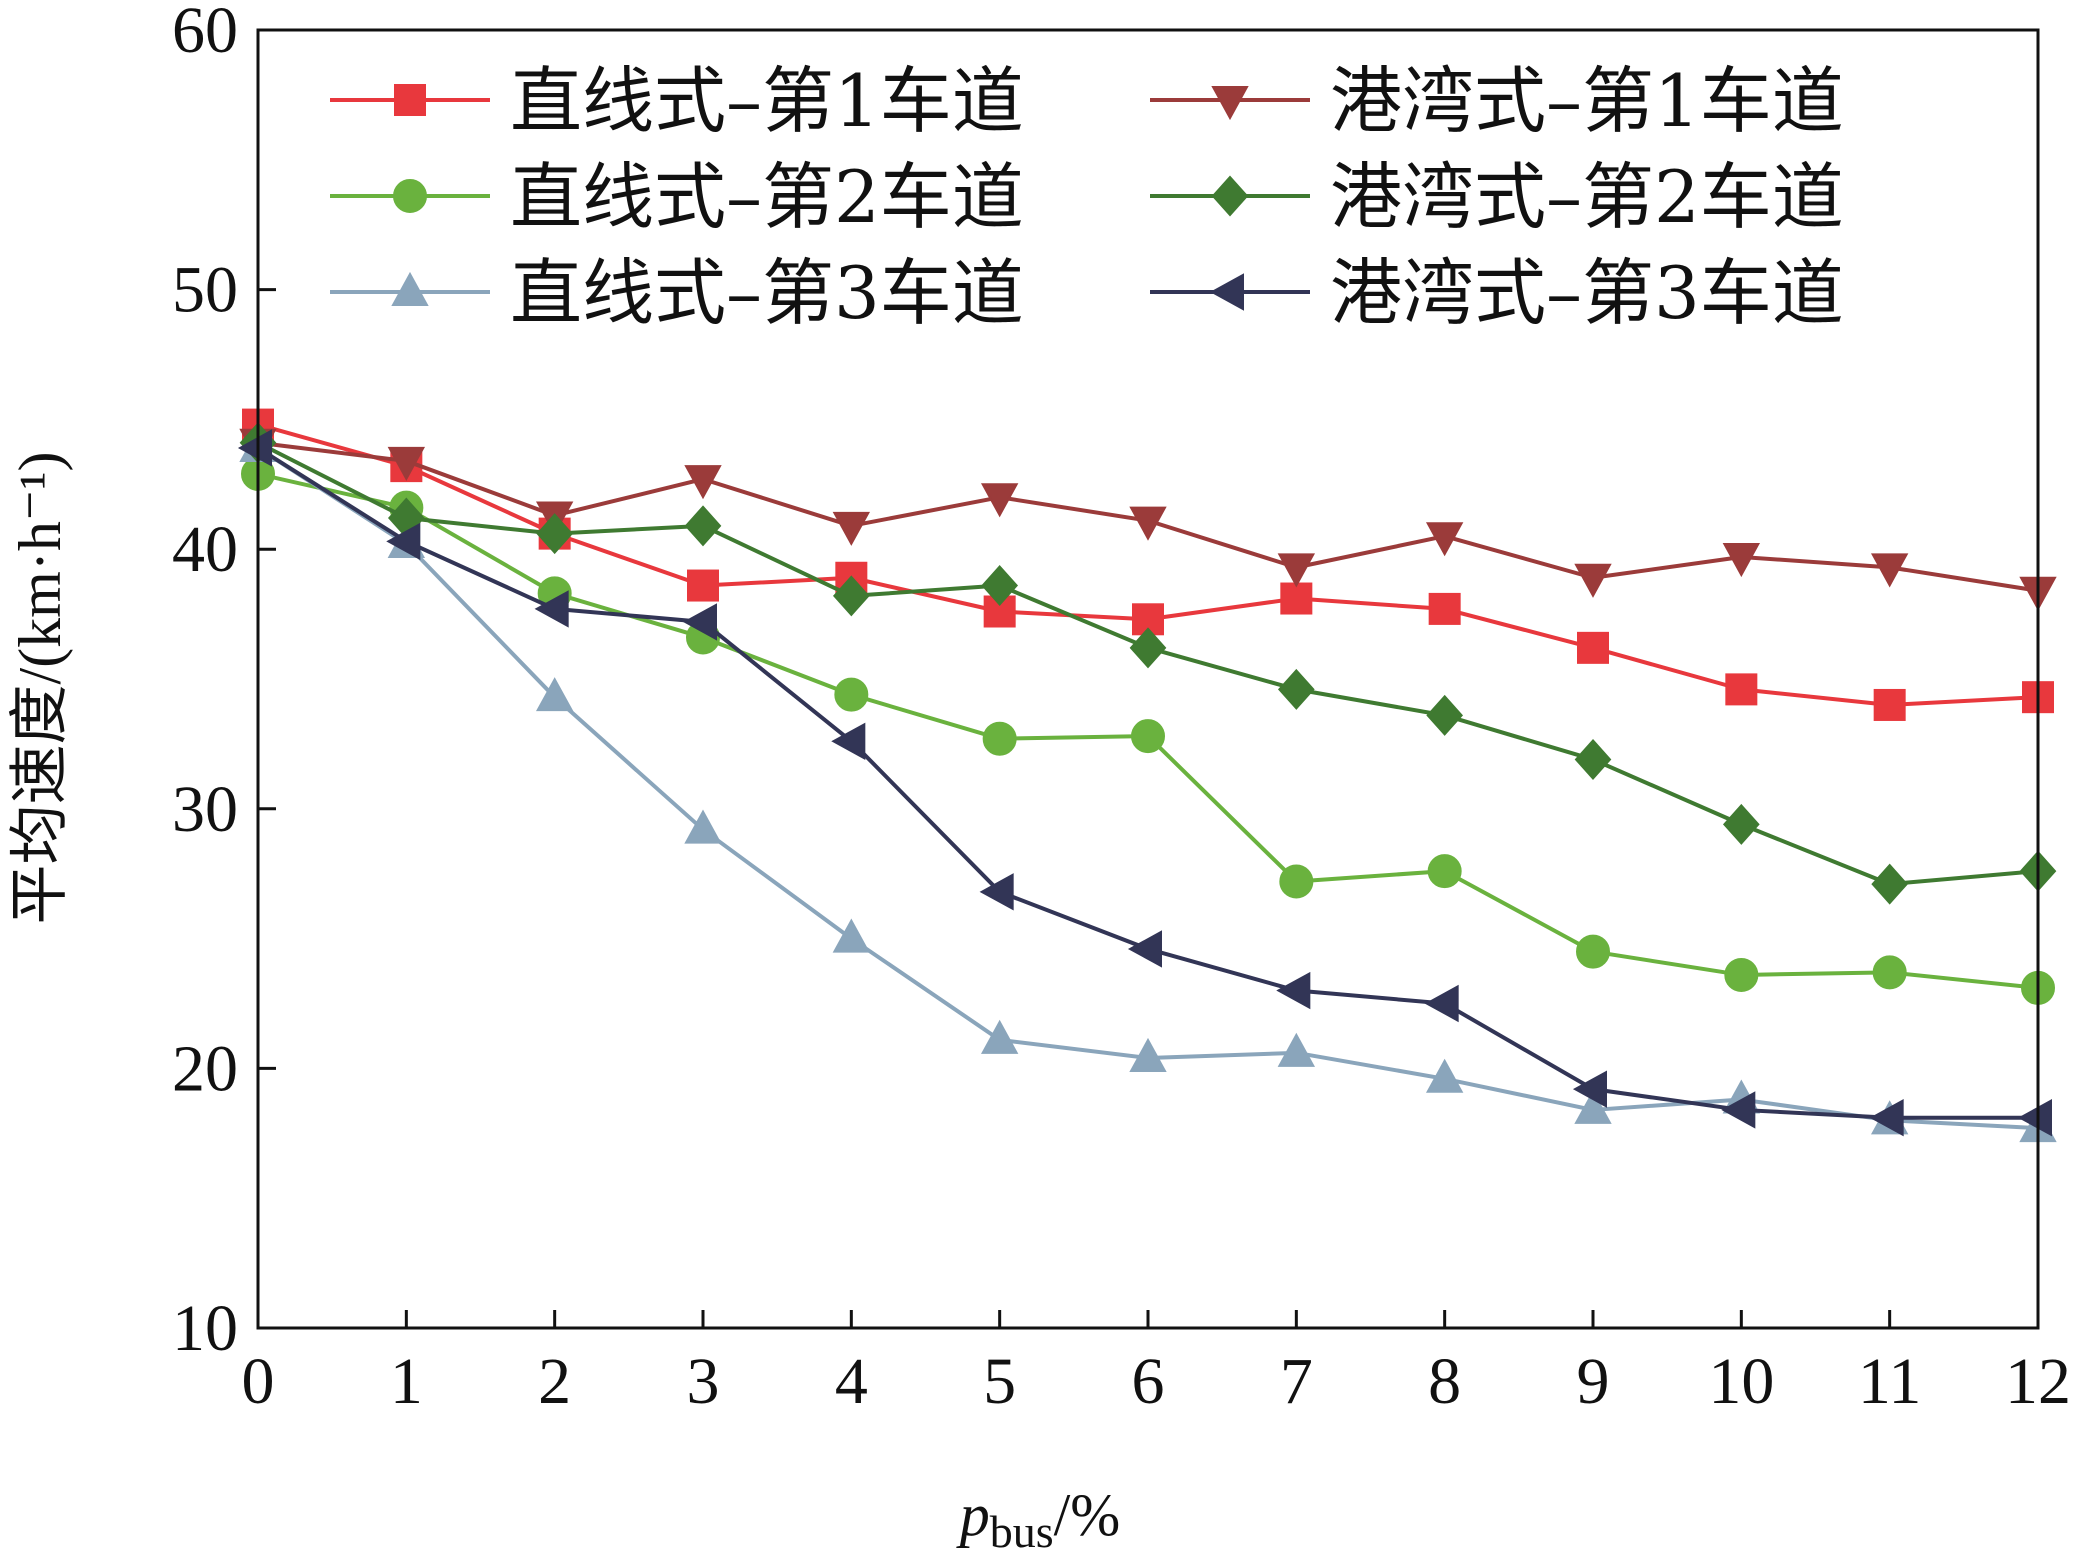 The width and height of the screenshot is (2073, 1549). I want to click on legend-label: 港湾式–第3车道, so click(1587, 293).